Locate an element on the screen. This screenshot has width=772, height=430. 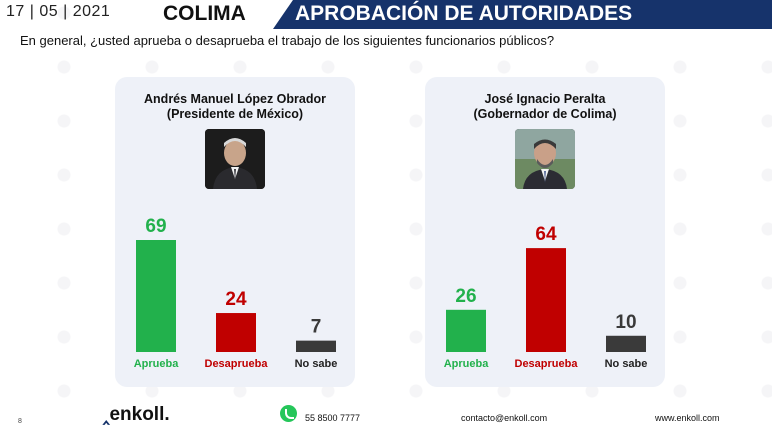
bar-chart-peralta: 26 Aprueba 64 Desaprueba 10 No sabe is located at coordinates (546, 297).